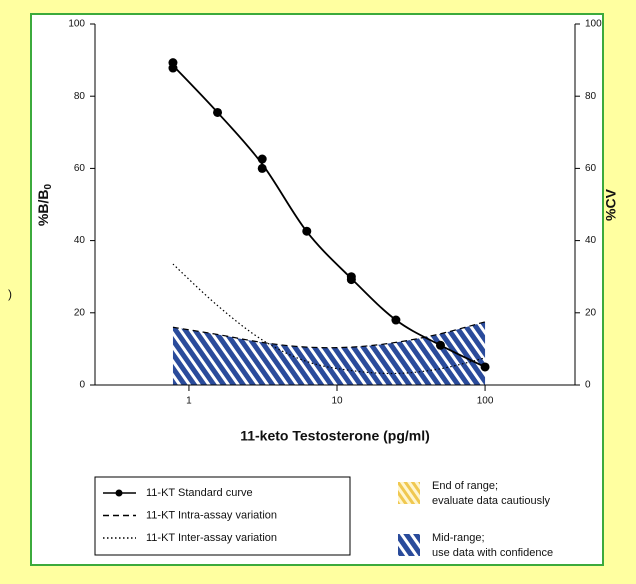 The image size is (636, 584). I want to click on legend-label: 11-KT Standard curve, so click(199, 493).